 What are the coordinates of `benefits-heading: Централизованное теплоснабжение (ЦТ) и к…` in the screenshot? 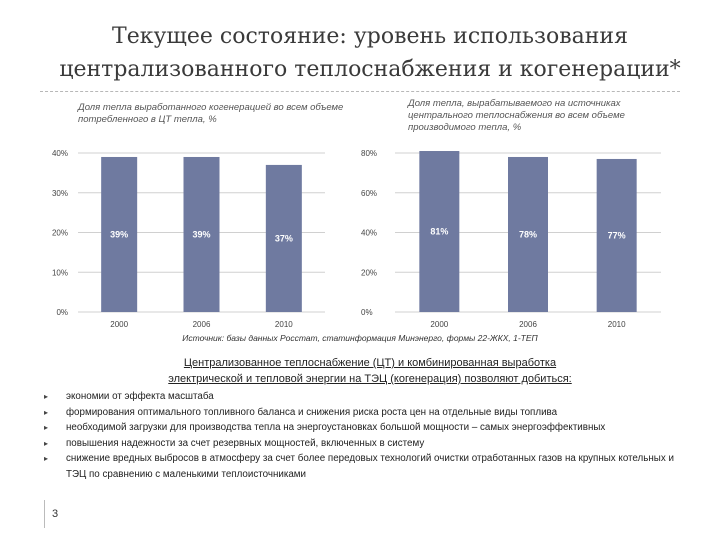 It's located at (370, 371).